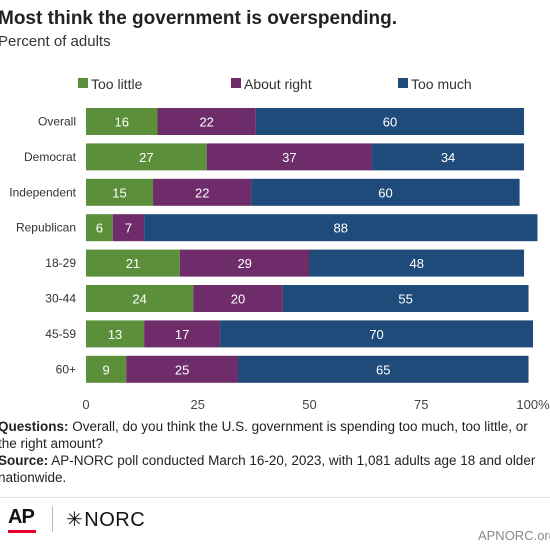 This screenshot has width=550, height=550. What do you see at coordinates (42, 192) in the screenshot?
I see `category-label-independent: Independent` at bounding box center [42, 192].